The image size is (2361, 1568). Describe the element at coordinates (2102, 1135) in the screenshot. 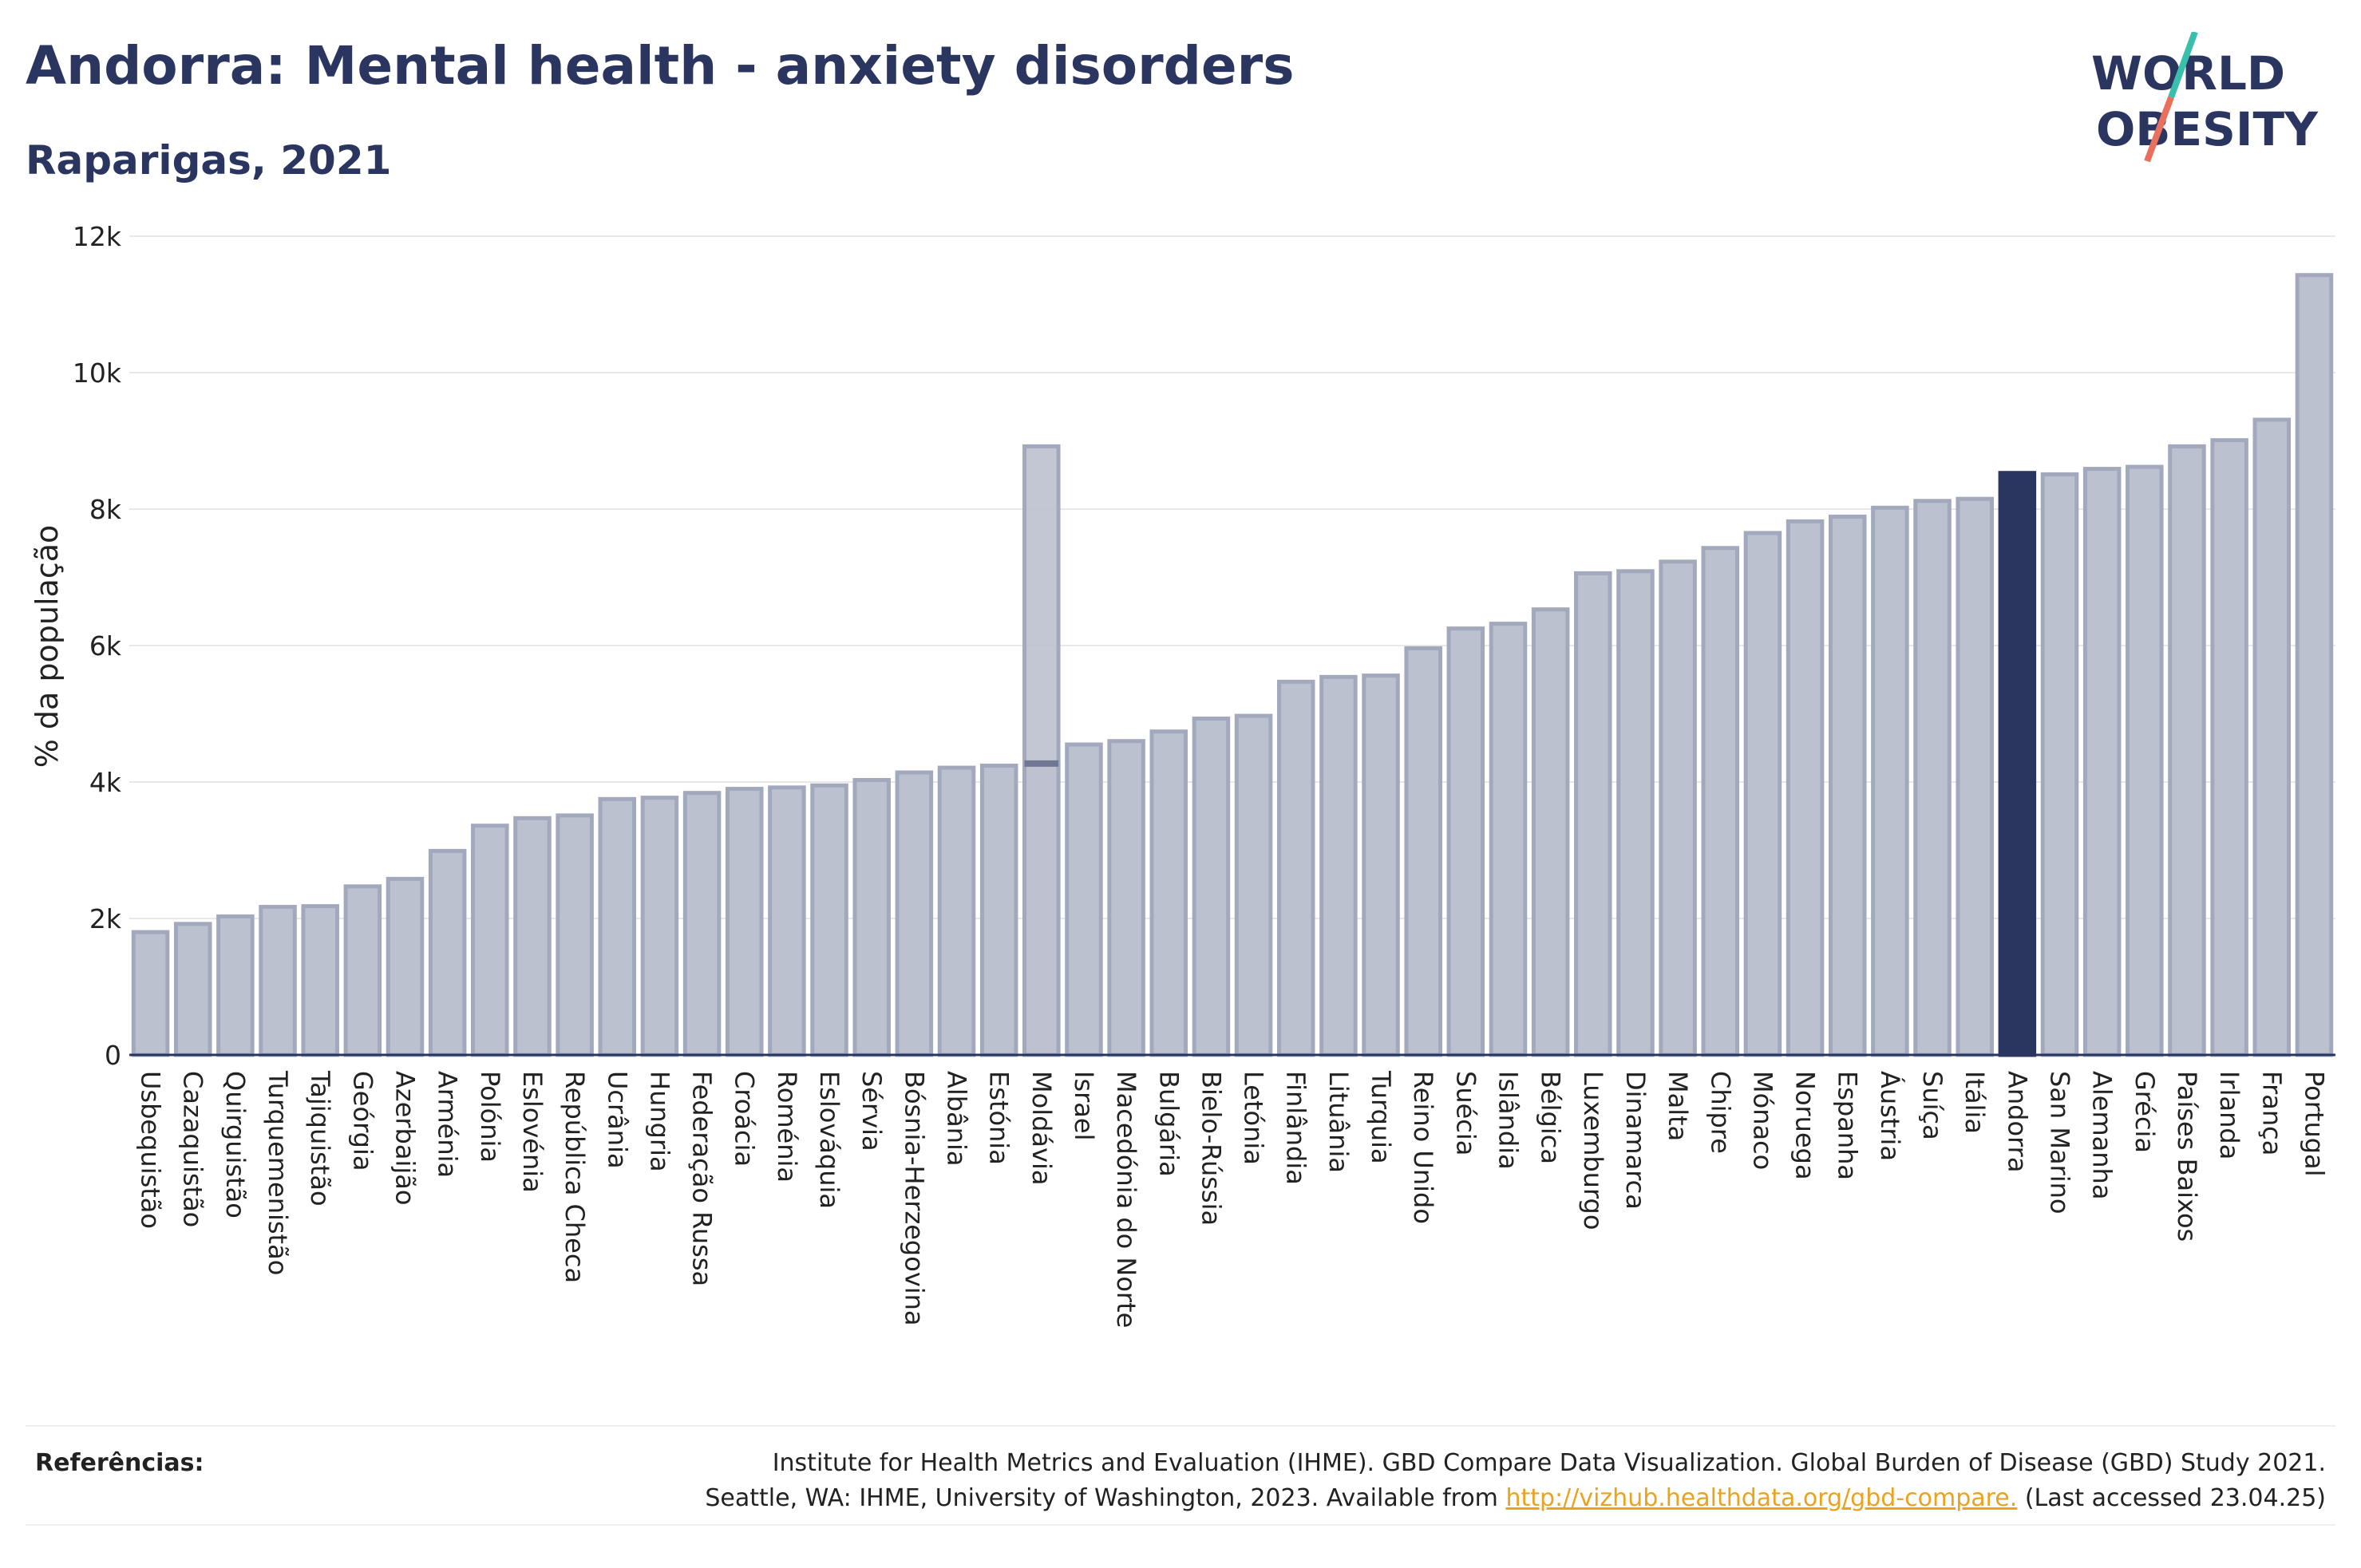

I see `x-tick-label: Alemanha` at that location.